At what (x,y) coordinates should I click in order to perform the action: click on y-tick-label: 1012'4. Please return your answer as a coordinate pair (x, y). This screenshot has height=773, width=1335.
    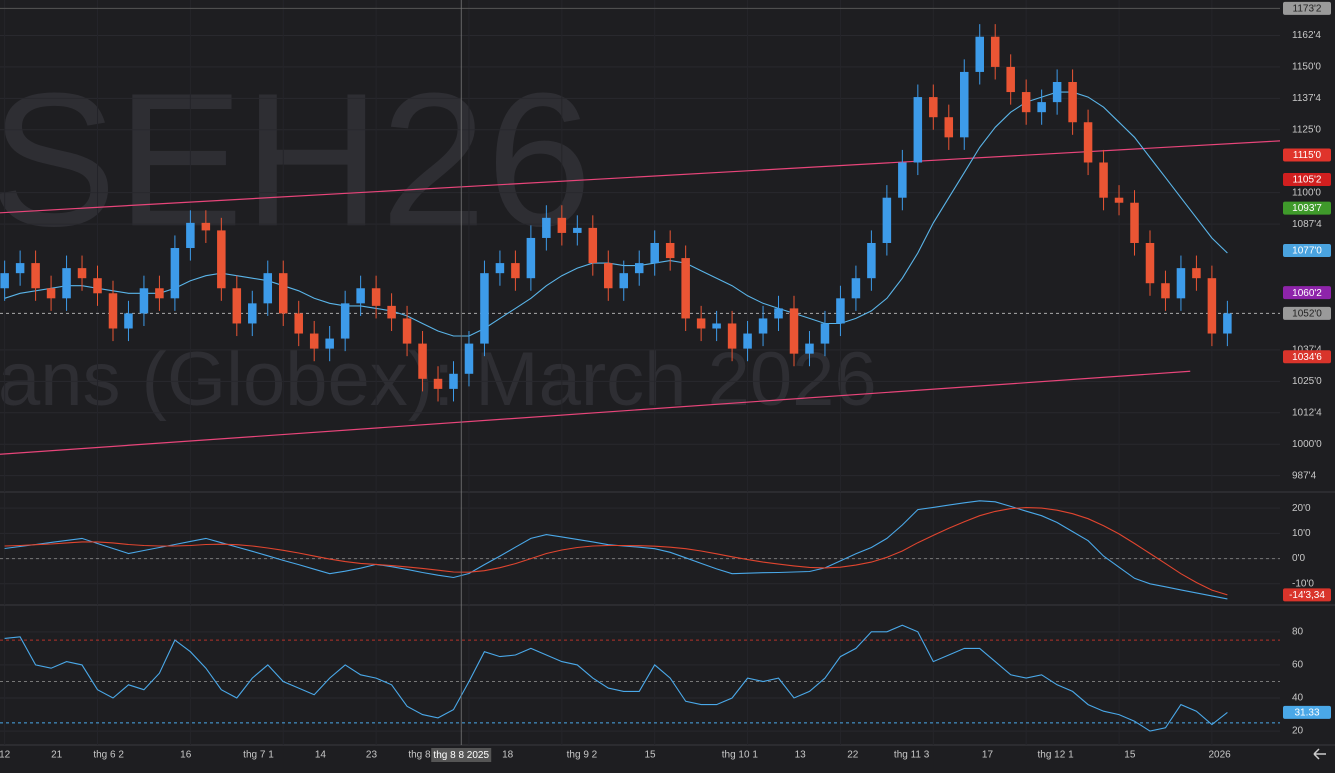
    Looking at the image, I should click on (1307, 412).